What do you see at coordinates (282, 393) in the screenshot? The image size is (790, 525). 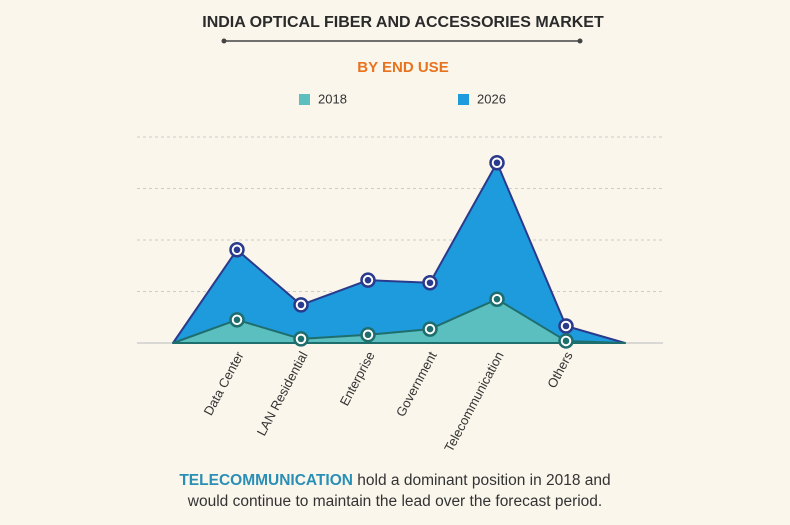 I see `x-tick-label: LAN Residential` at bounding box center [282, 393].